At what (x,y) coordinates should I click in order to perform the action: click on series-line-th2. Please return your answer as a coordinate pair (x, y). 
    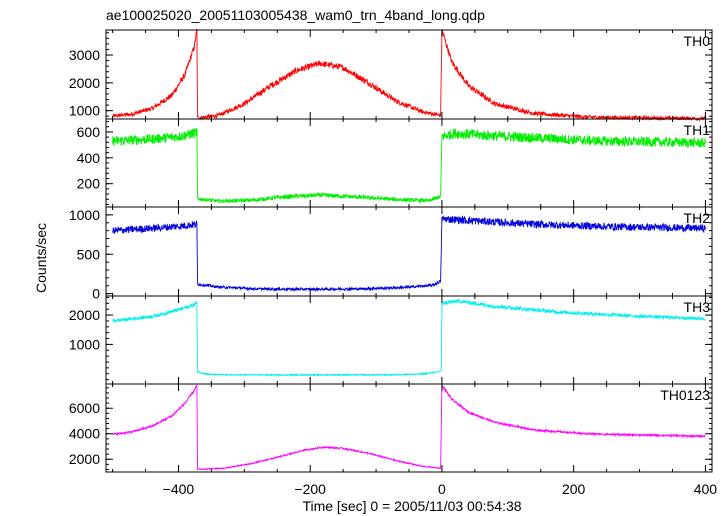
    Looking at the image, I should click on (409, 254).